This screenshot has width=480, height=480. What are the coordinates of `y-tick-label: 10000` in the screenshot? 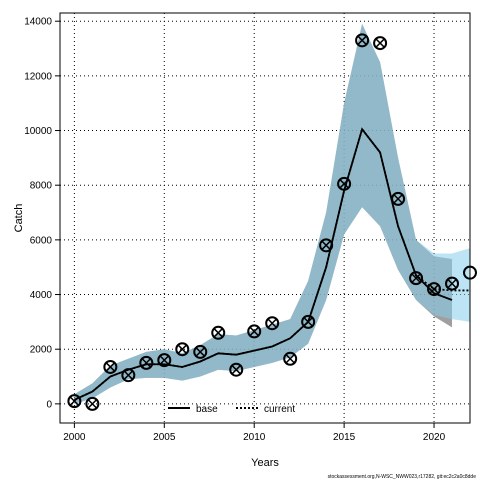 It's located at (38, 131).